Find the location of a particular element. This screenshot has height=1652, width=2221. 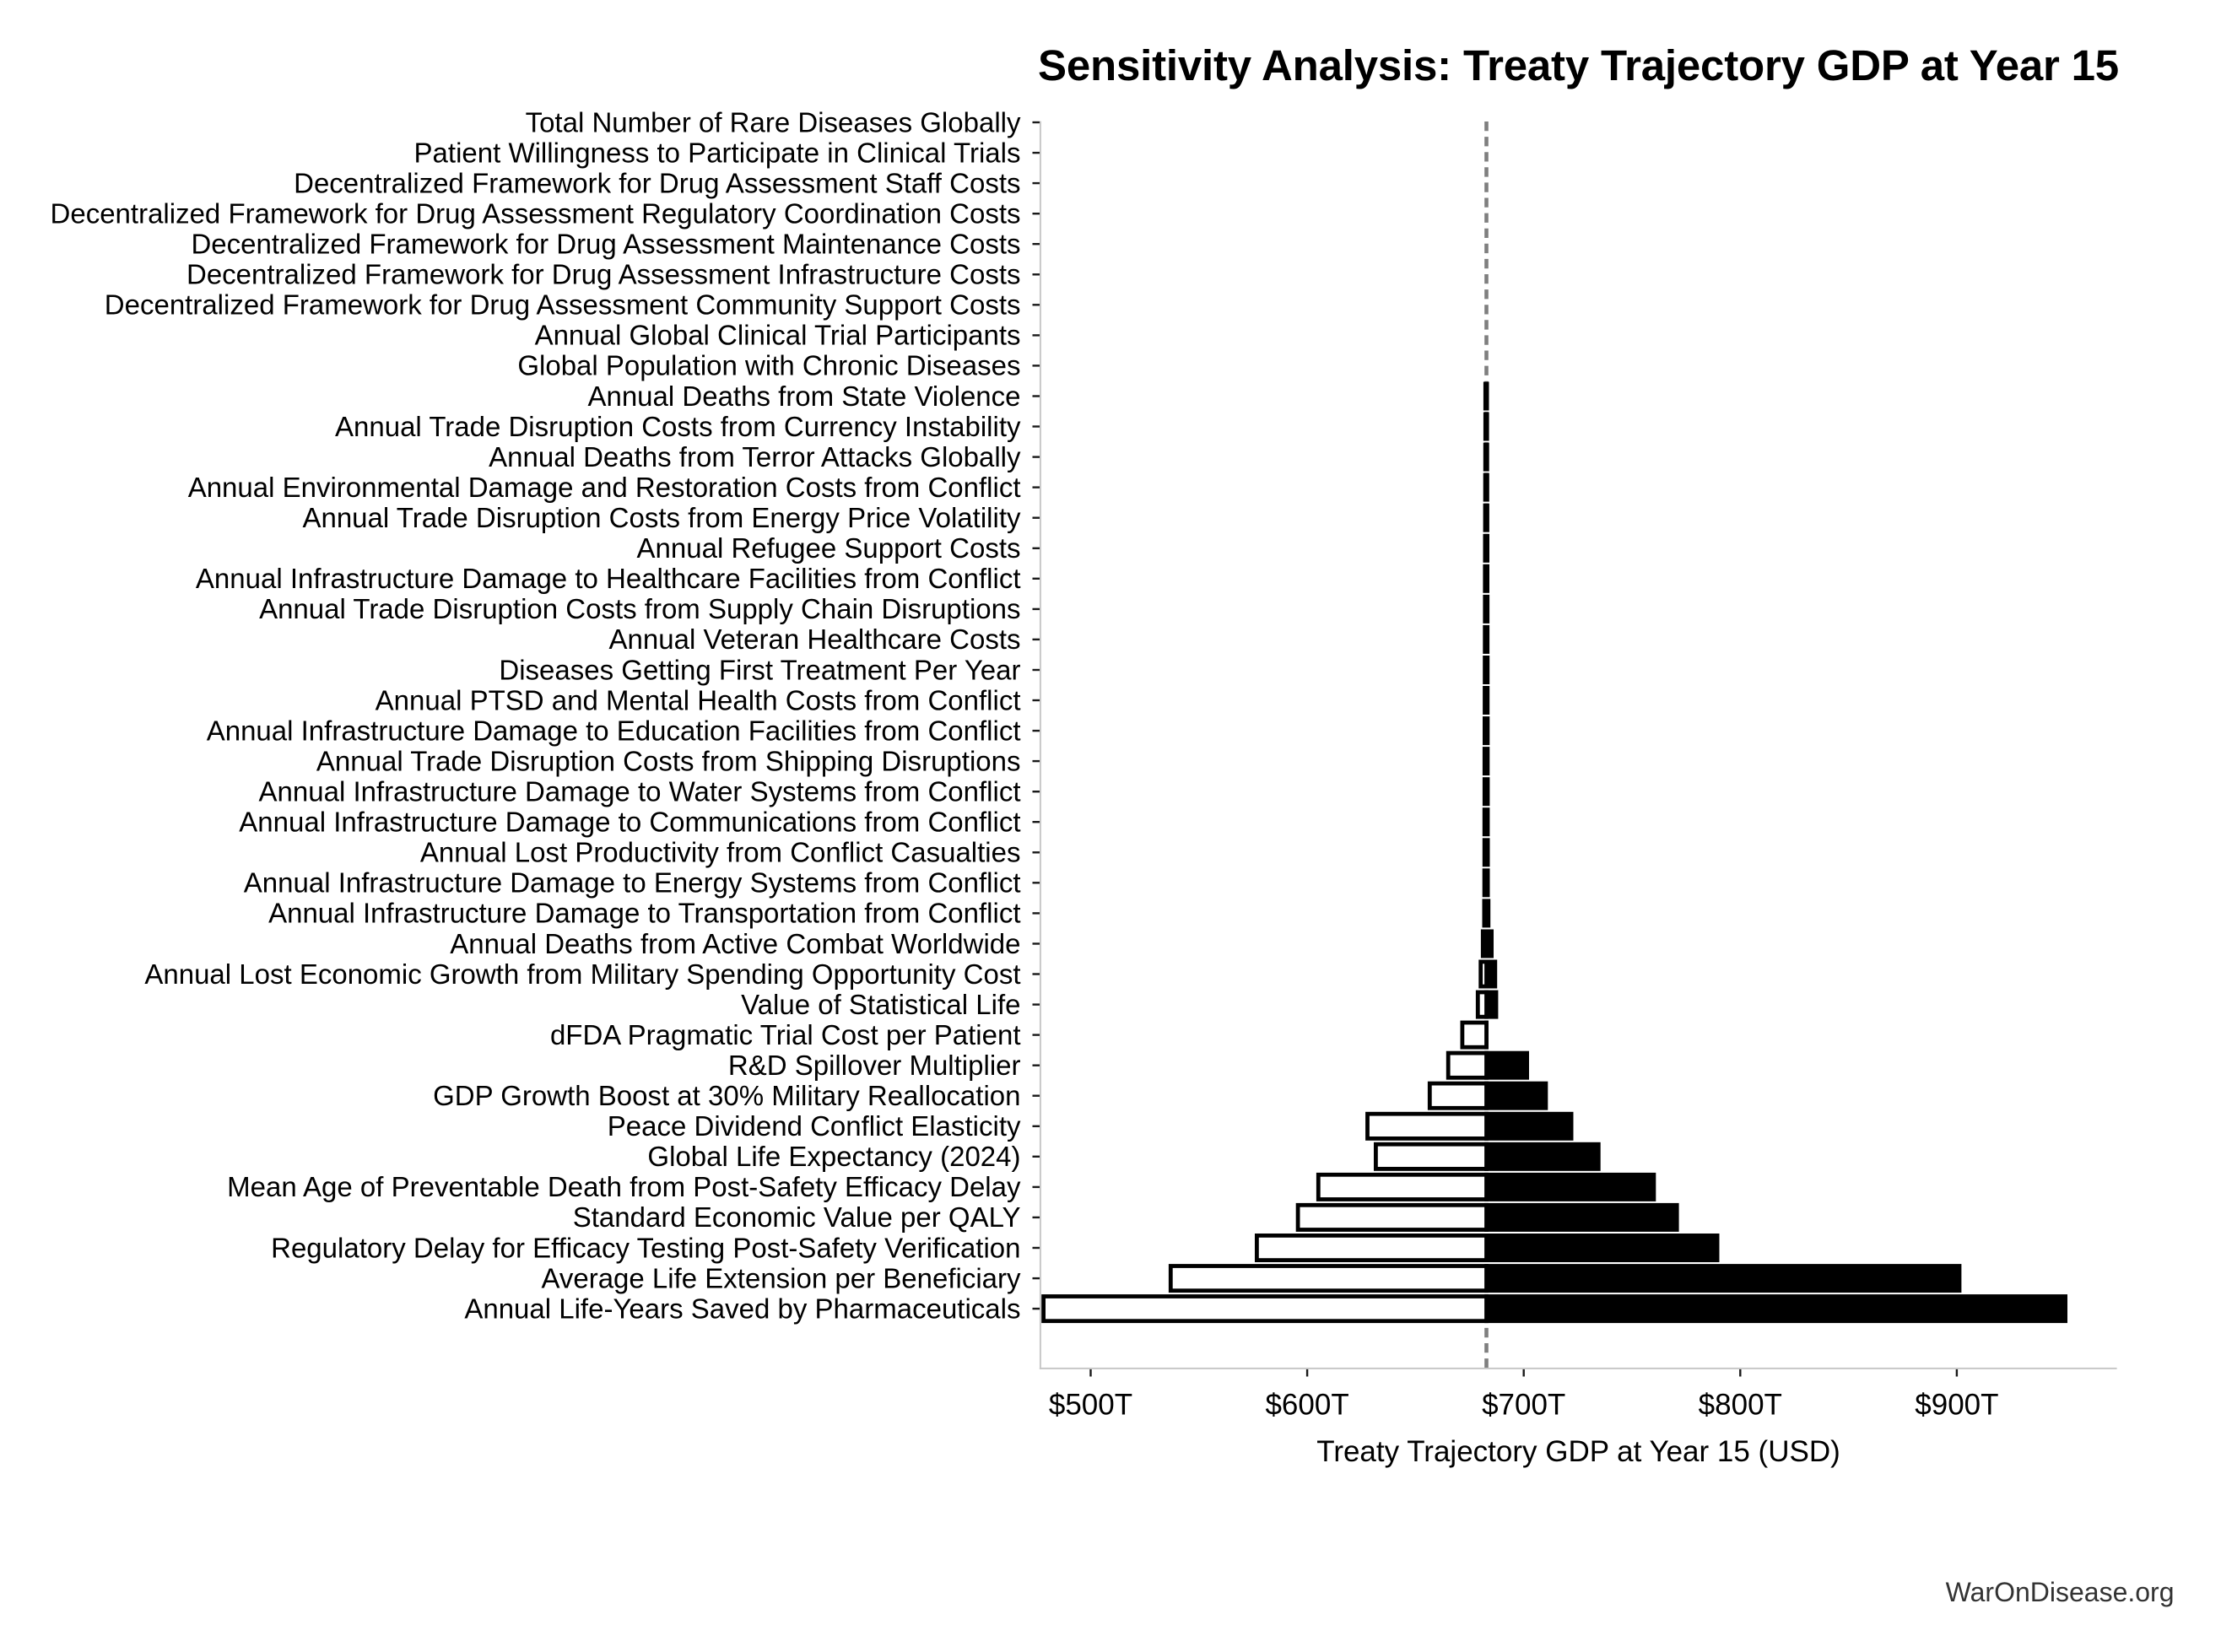

svg-text: $800T is located at coordinates (1740, 1405).